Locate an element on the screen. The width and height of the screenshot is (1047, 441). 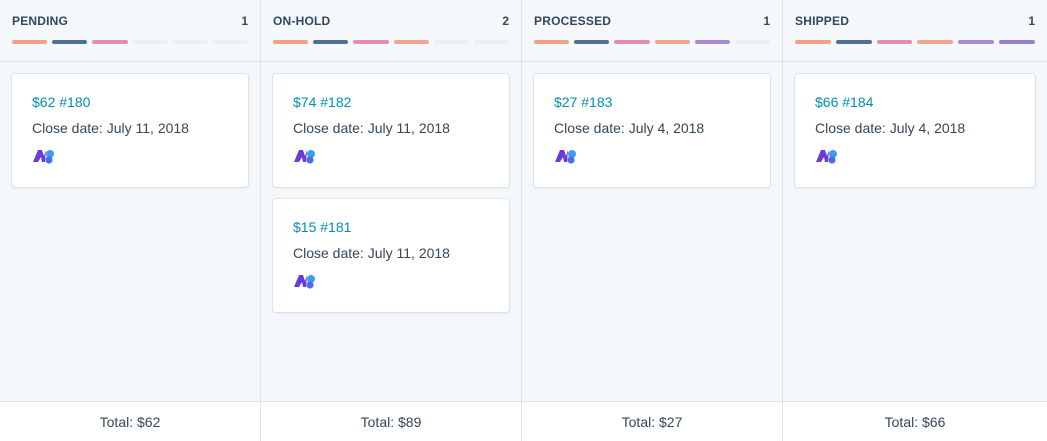
column-total: Total: $62 is located at coordinates (130, 421).